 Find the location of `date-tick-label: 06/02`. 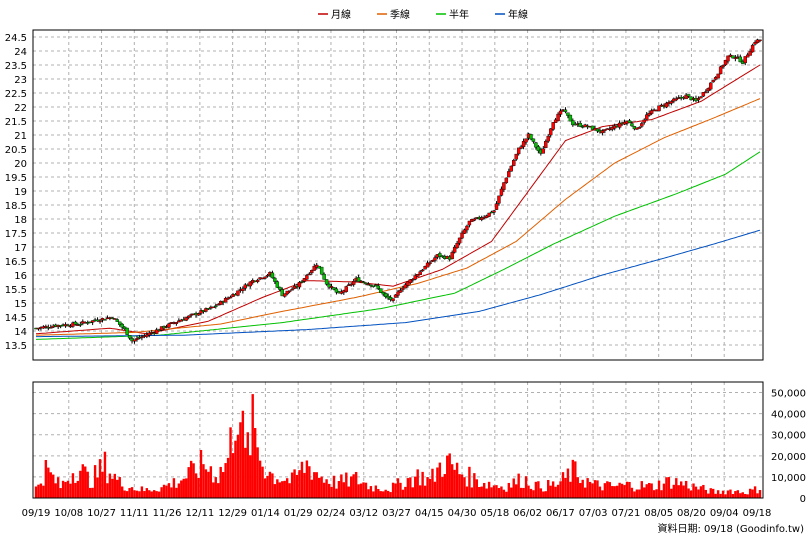

date-tick-label: 06/02 is located at coordinates (527, 513).